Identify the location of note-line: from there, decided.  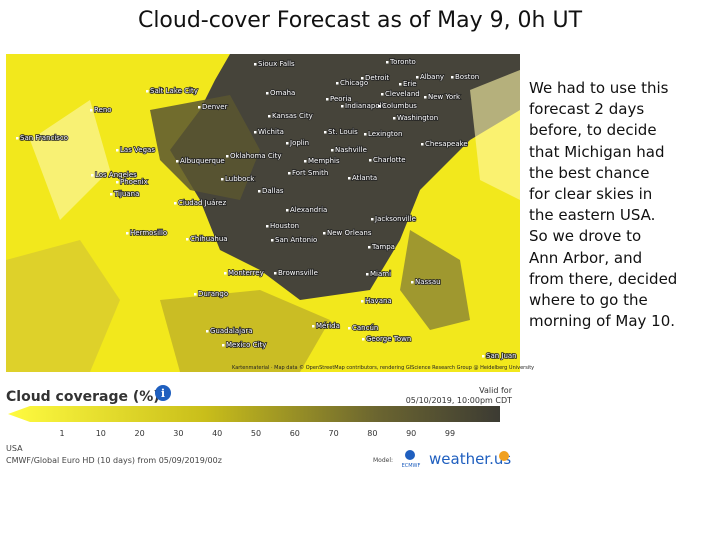
(603, 278).